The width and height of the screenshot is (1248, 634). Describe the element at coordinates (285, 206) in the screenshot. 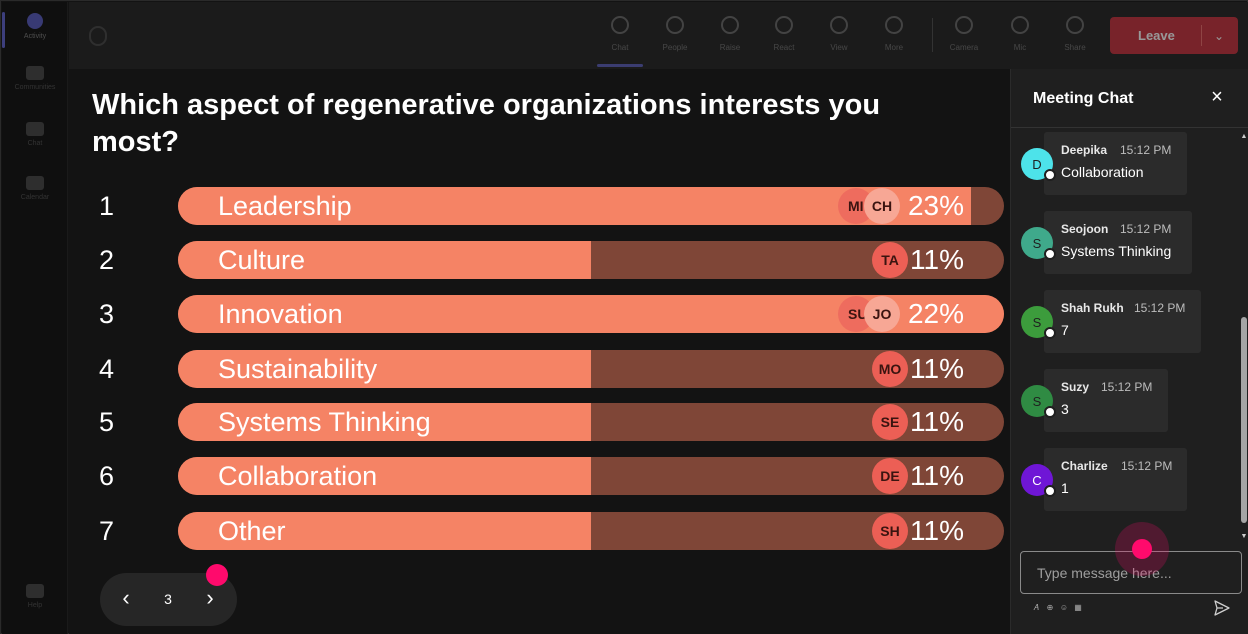

I see `option-label: Leadership` at that location.